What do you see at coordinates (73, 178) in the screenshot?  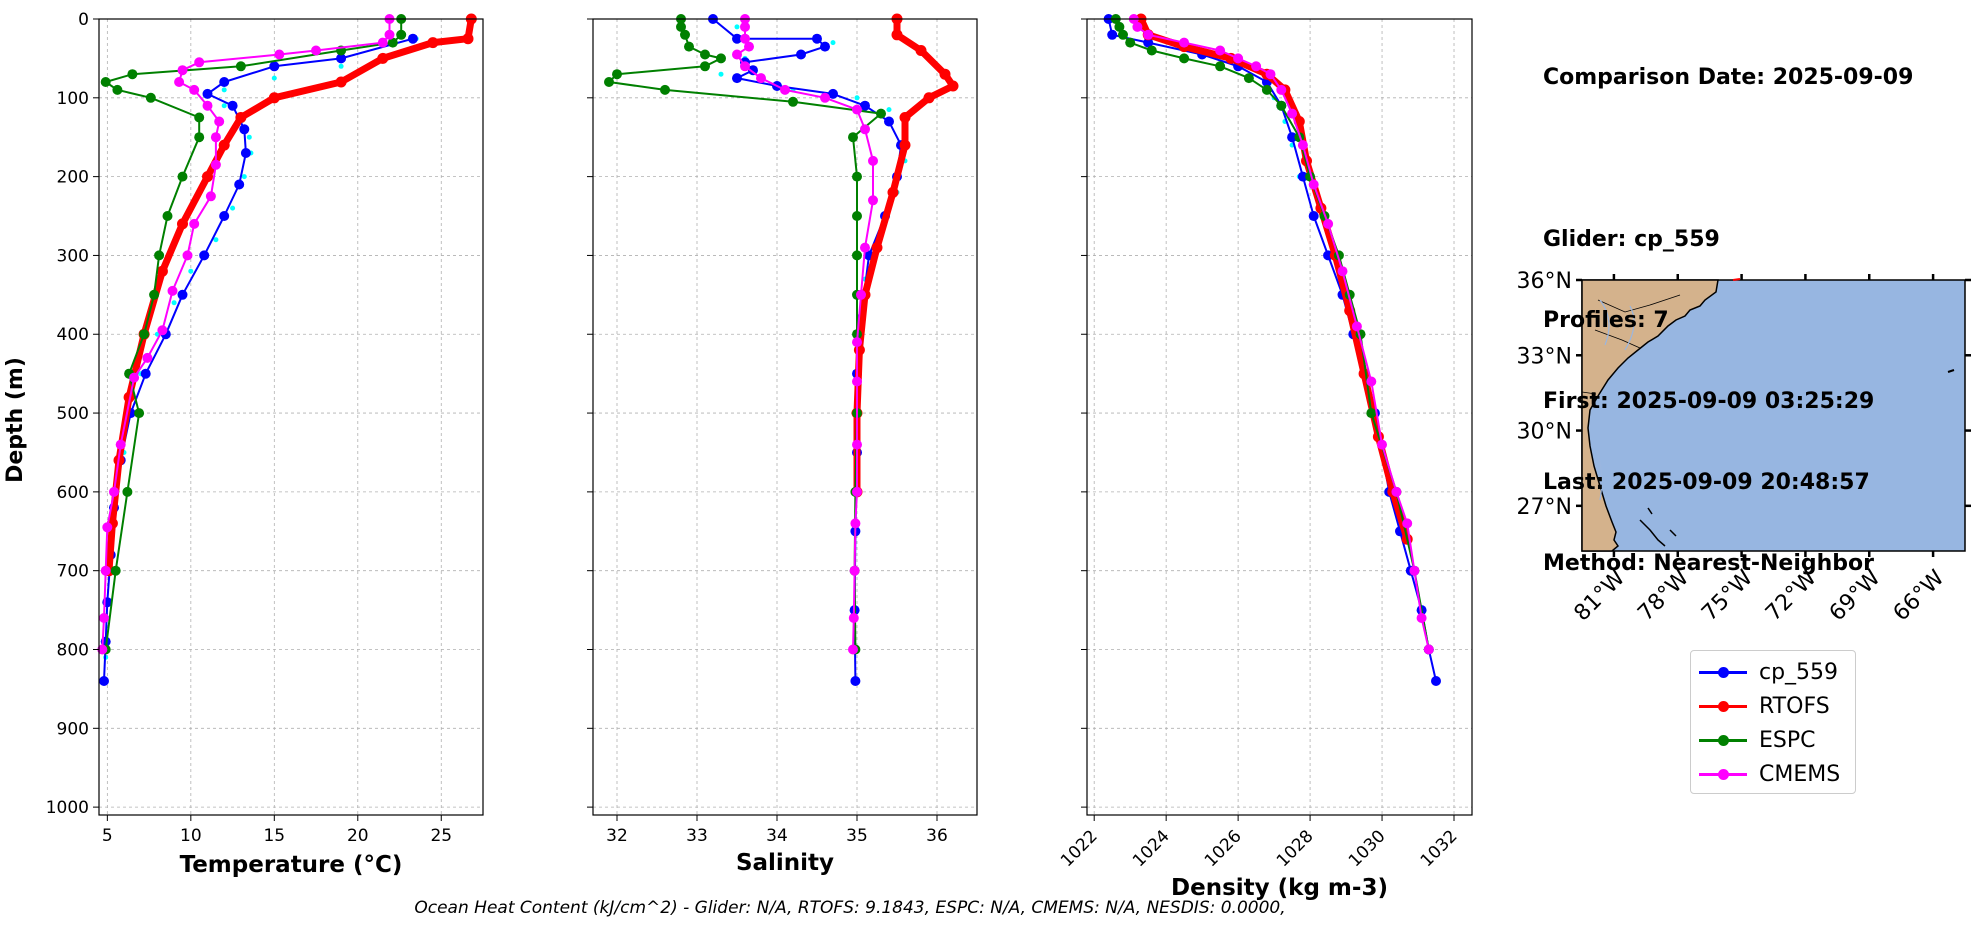 I see `y-tick-label: 200` at bounding box center [73, 178].